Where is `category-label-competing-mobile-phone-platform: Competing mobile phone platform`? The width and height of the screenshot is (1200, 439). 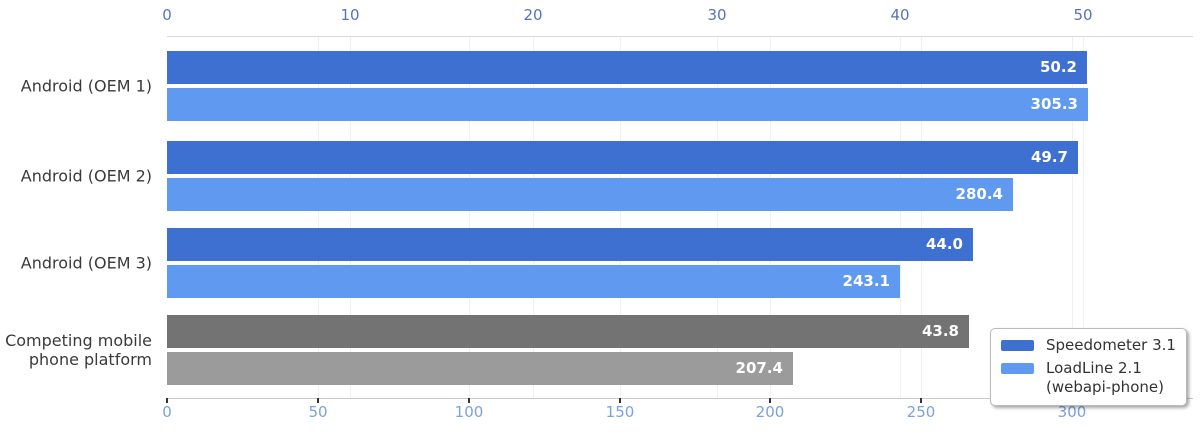
category-label-competing-mobile-phone-platform: Competing mobile phone platform is located at coordinates (78, 350).